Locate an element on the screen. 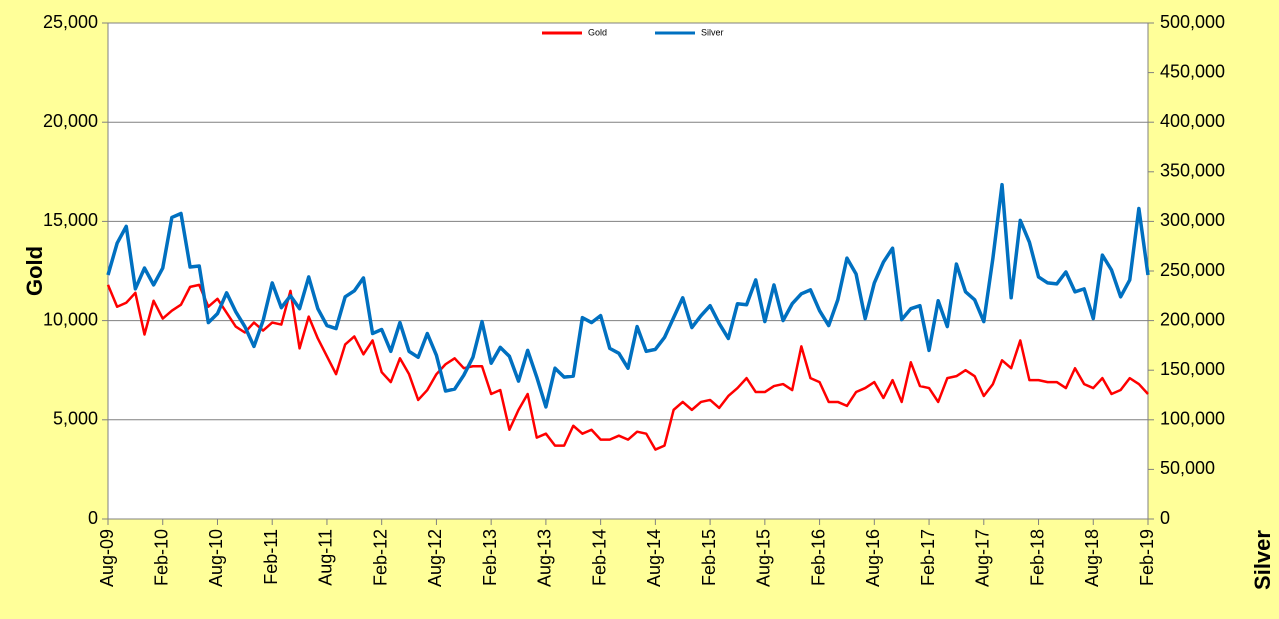 Image resolution: width=1279 pixels, height=619 pixels. y2-tick-label: 500,000 is located at coordinates (1192, 22).